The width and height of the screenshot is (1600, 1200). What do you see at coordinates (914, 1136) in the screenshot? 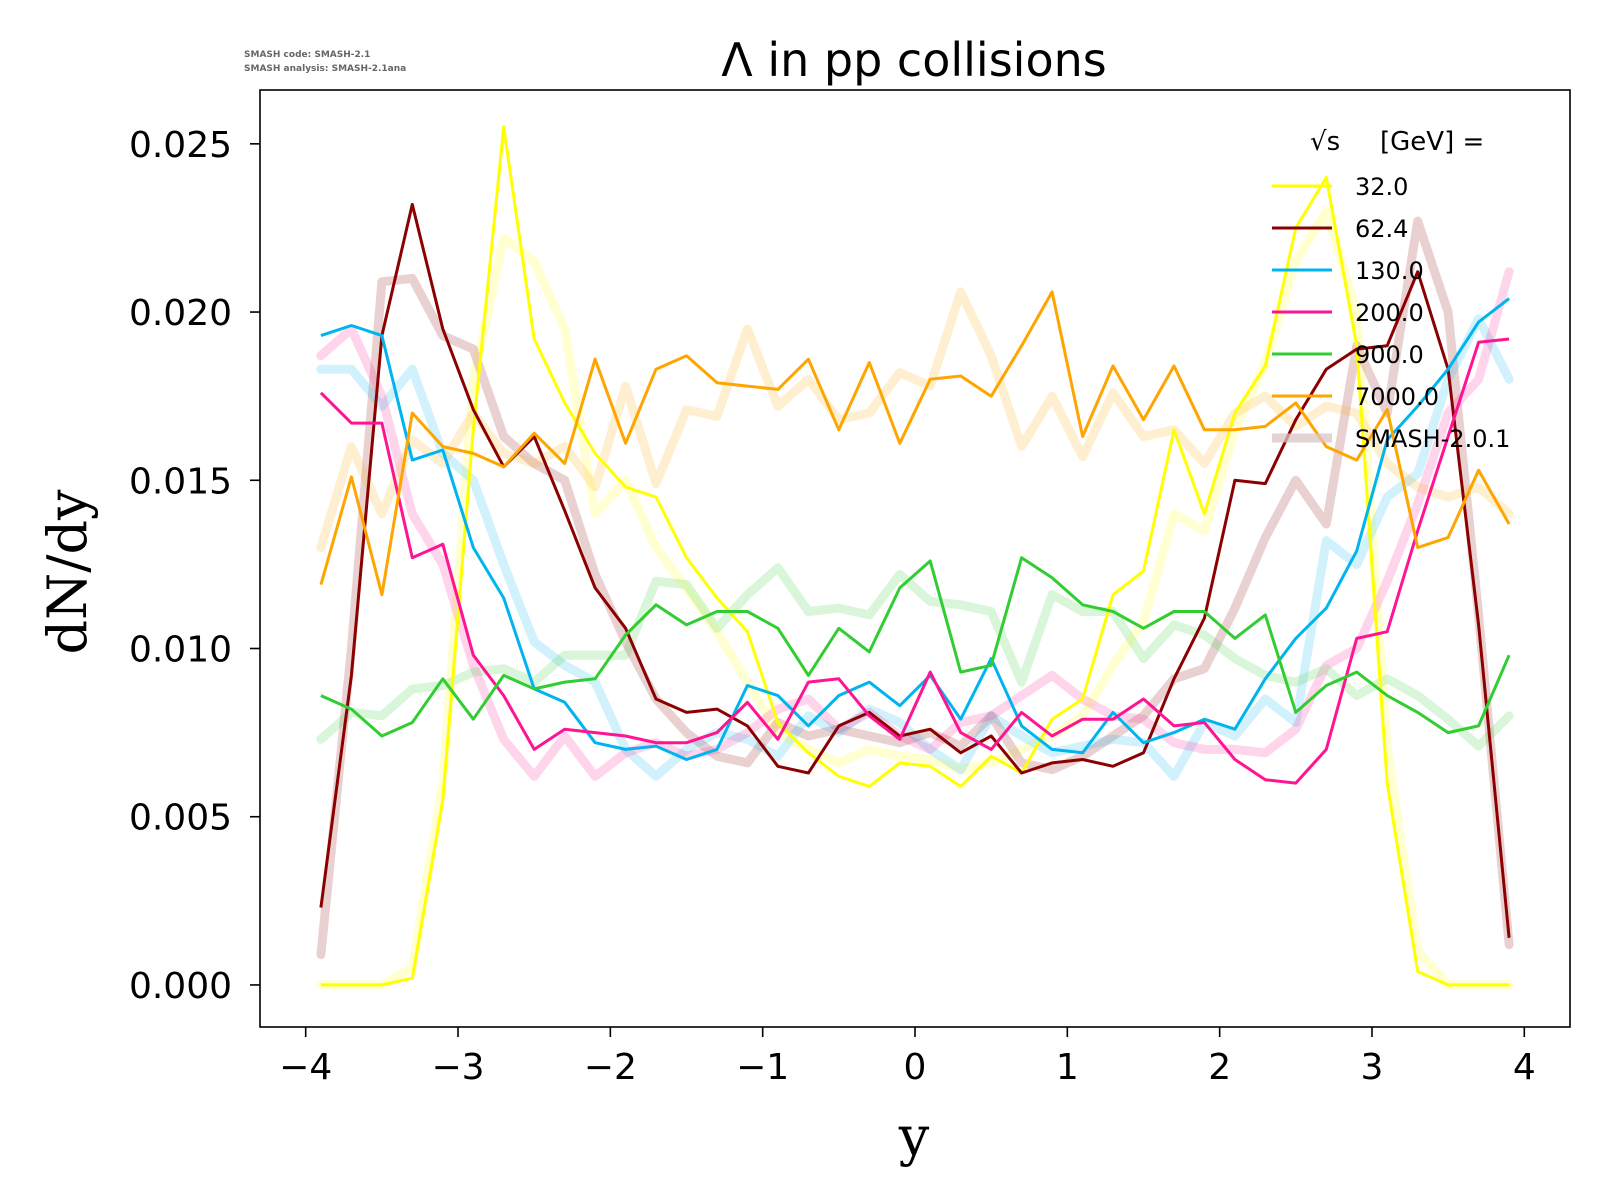
I see `x-axis-label: y` at bounding box center [914, 1136].